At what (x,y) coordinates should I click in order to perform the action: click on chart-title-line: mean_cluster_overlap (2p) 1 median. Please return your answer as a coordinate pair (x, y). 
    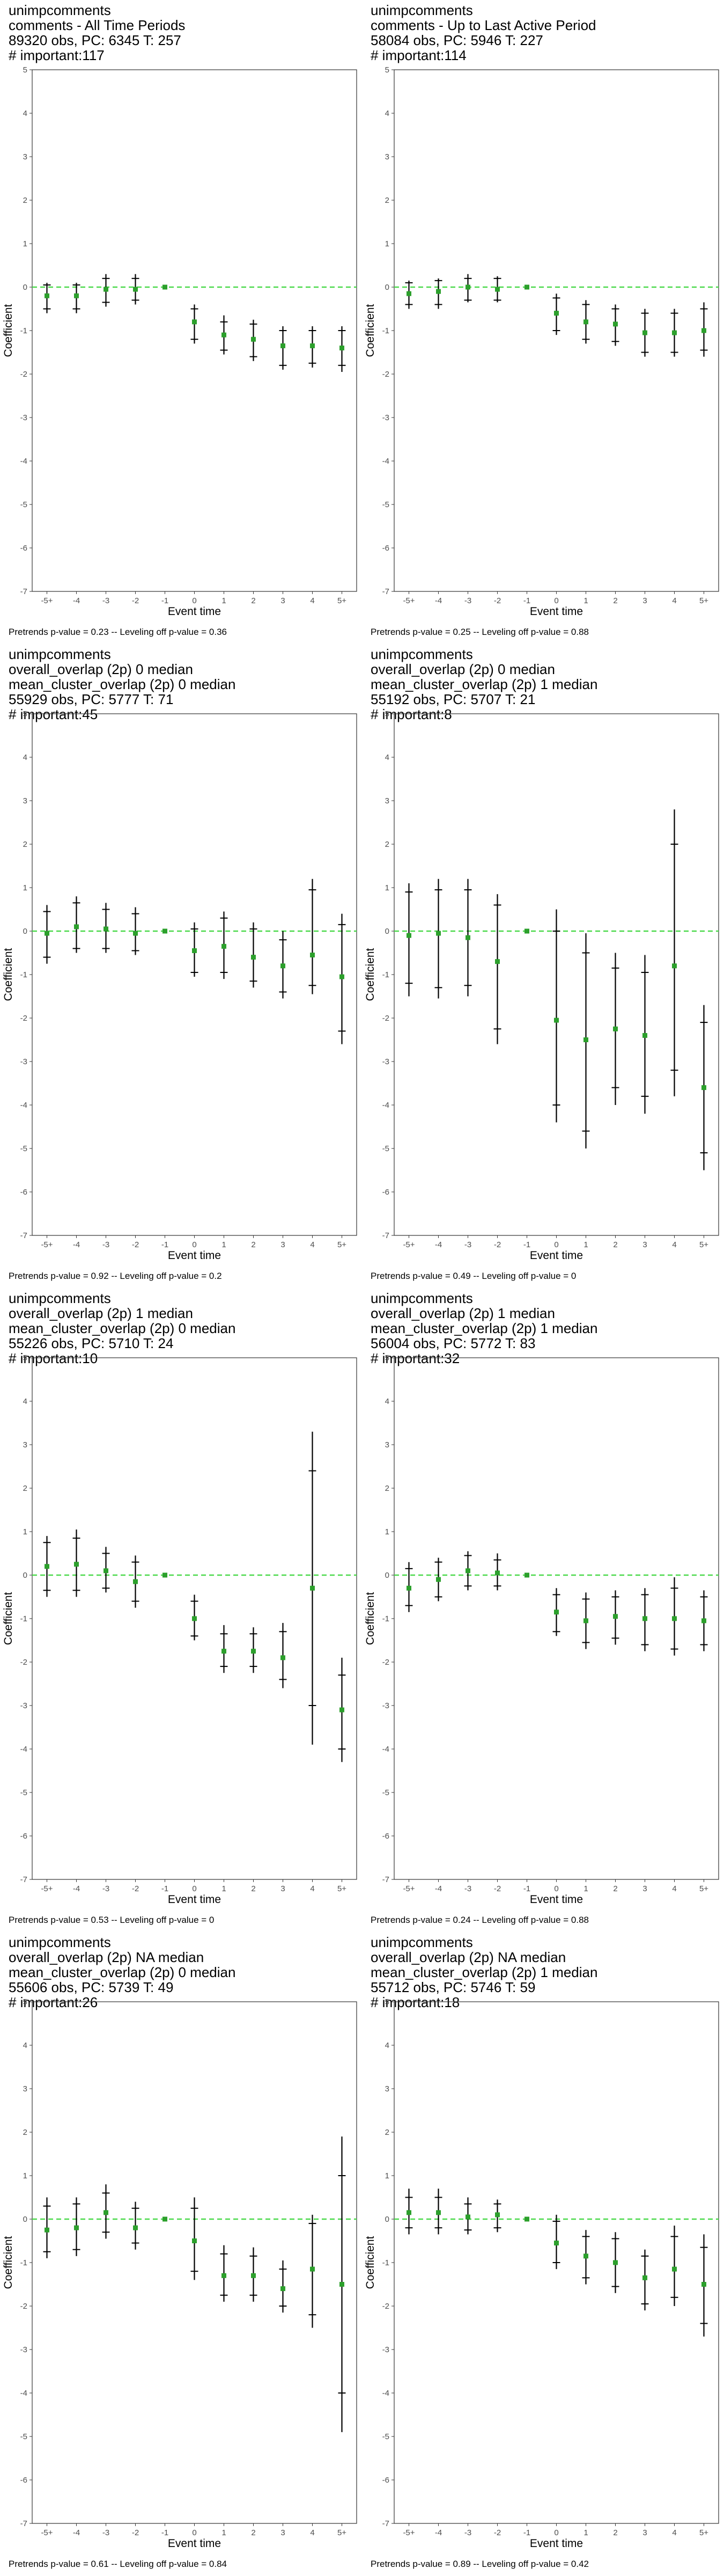
    Looking at the image, I should click on (484, 1328).